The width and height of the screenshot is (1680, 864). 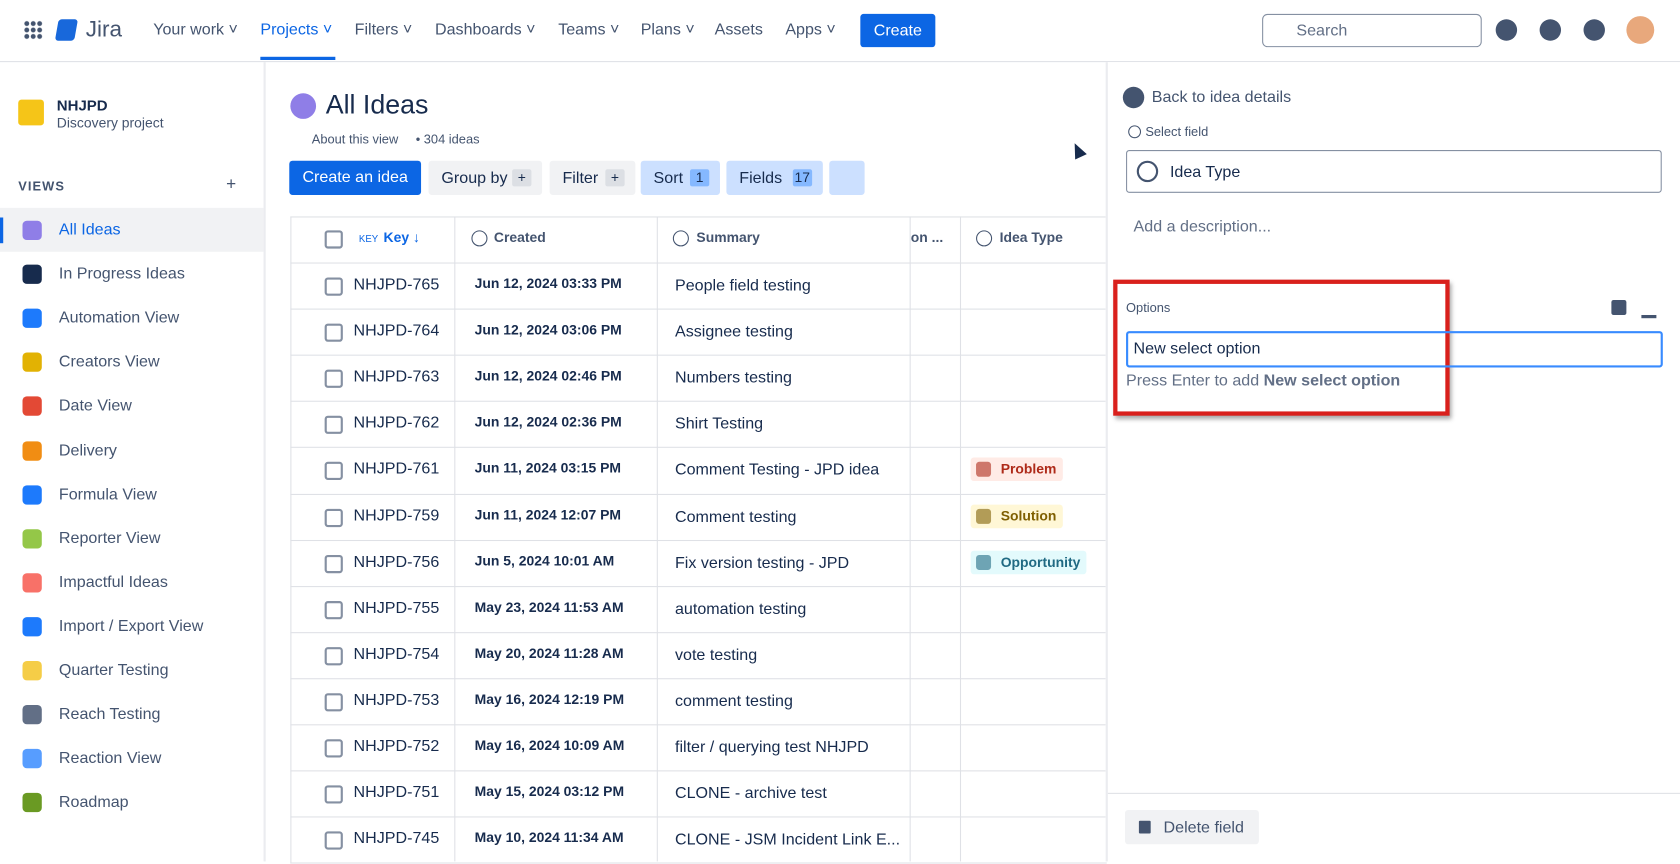 I want to click on view-item: Automation View, so click(x=119, y=317).